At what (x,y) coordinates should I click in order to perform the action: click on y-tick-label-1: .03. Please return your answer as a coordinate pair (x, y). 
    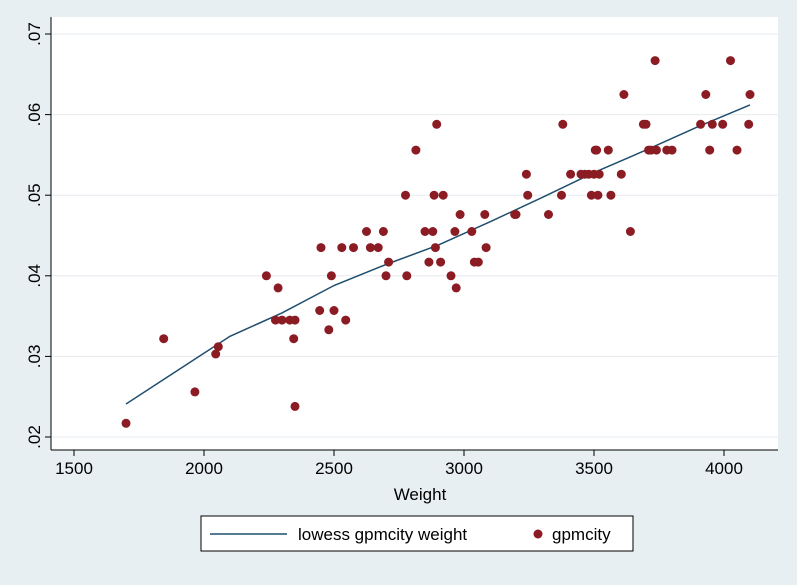
    Looking at the image, I should click on (34, 357).